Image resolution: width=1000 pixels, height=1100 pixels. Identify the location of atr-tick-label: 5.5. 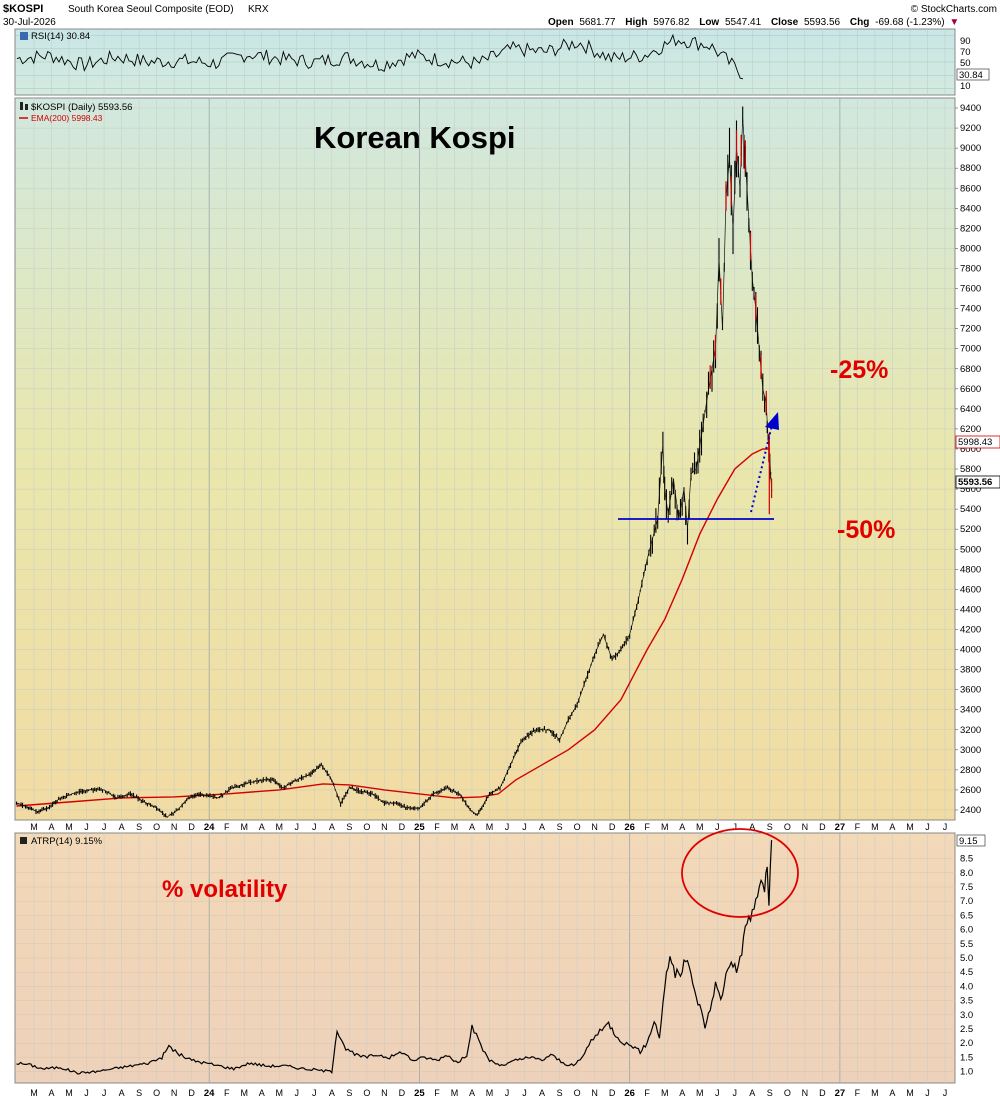
(966, 944).